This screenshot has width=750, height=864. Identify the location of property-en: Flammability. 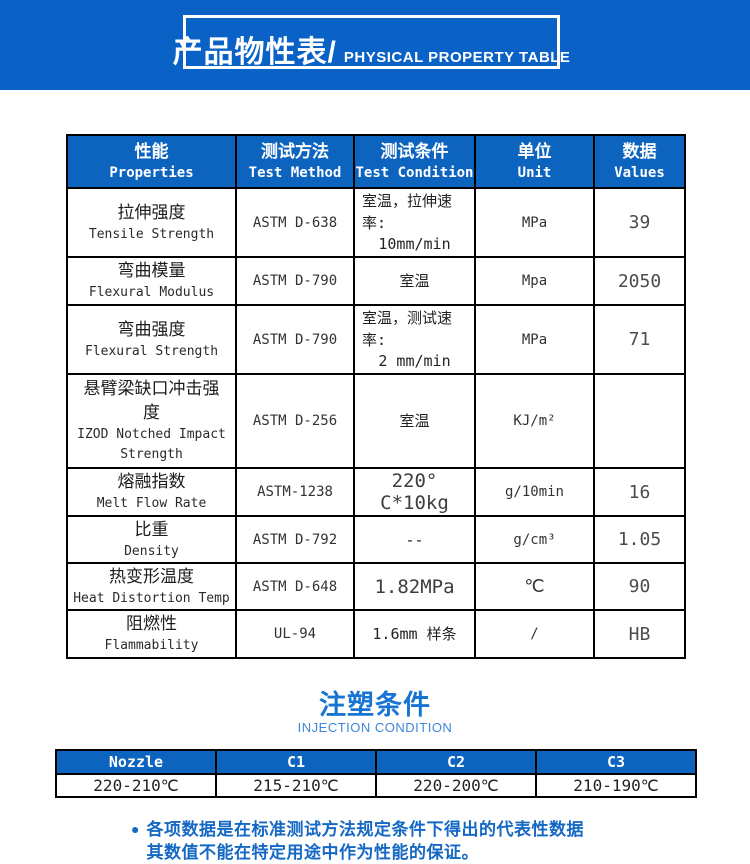
(151, 645).